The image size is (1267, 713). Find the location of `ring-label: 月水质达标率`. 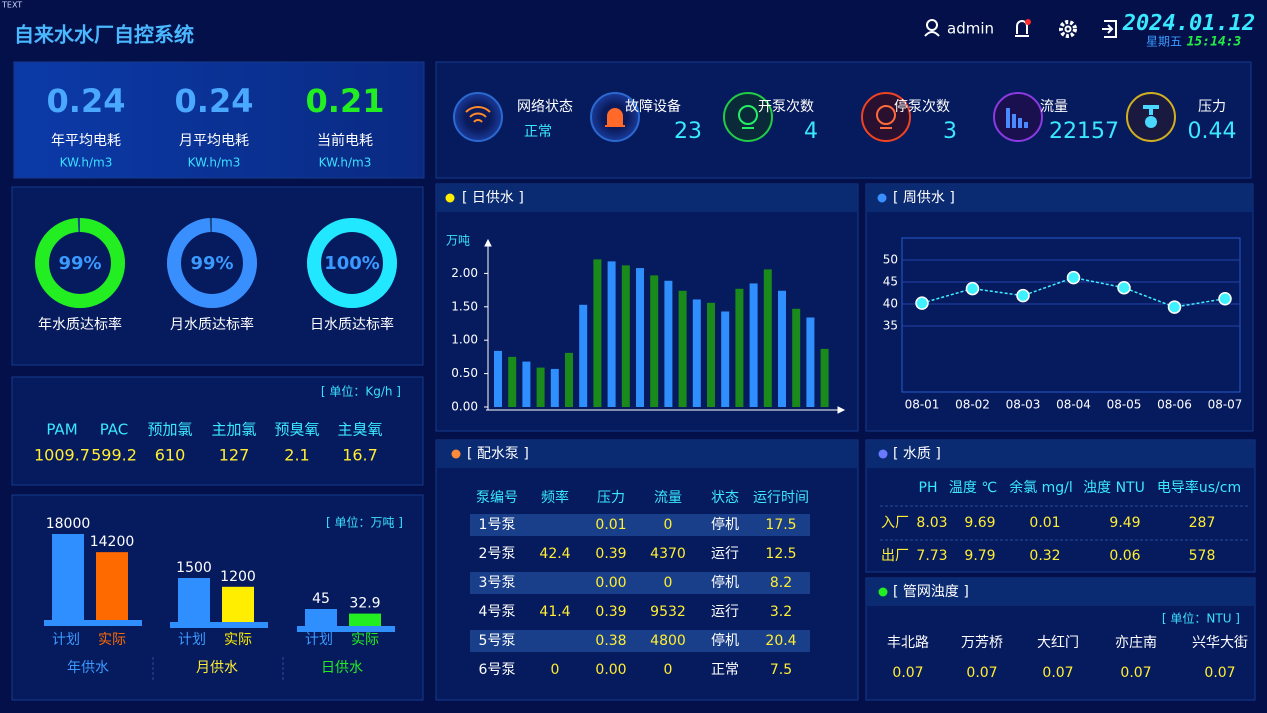

ring-label: 月水质达标率 is located at coordinates (212, 324).